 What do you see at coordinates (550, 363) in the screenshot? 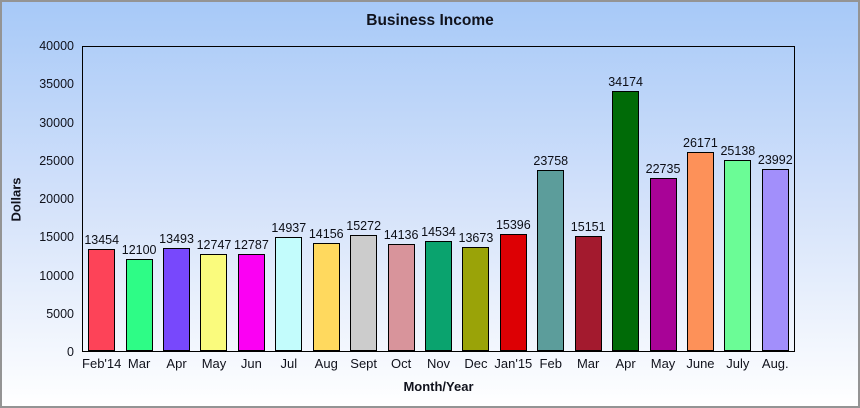
I see `x-tick-label: Feb` at bounding box center [550, 363].